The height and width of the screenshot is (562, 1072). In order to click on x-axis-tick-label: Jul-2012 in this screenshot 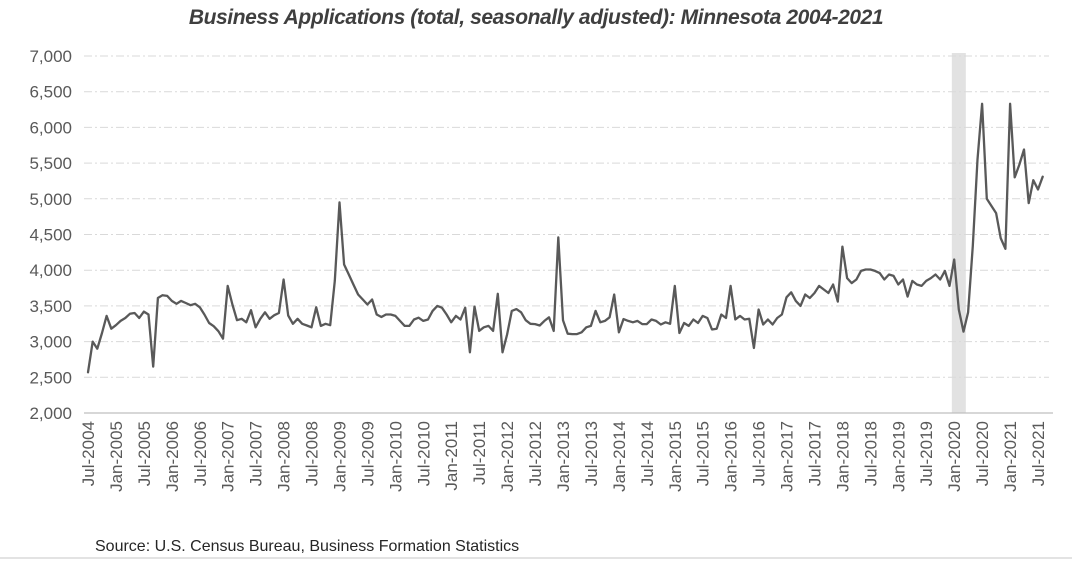, I will do `click(535, 453)`.